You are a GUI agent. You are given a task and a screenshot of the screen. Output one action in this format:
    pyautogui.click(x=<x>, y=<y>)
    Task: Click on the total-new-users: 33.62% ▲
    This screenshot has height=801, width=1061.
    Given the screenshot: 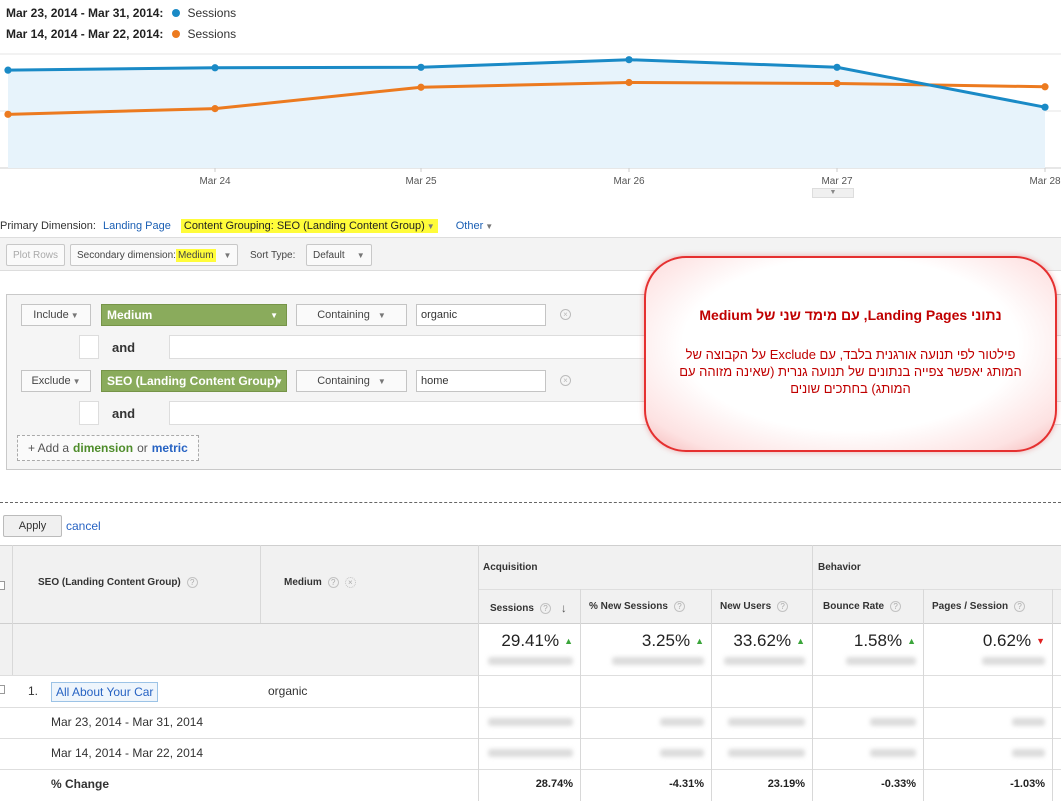 What is the action you would take?
    pyautogui.click(x=759, y=641)
    